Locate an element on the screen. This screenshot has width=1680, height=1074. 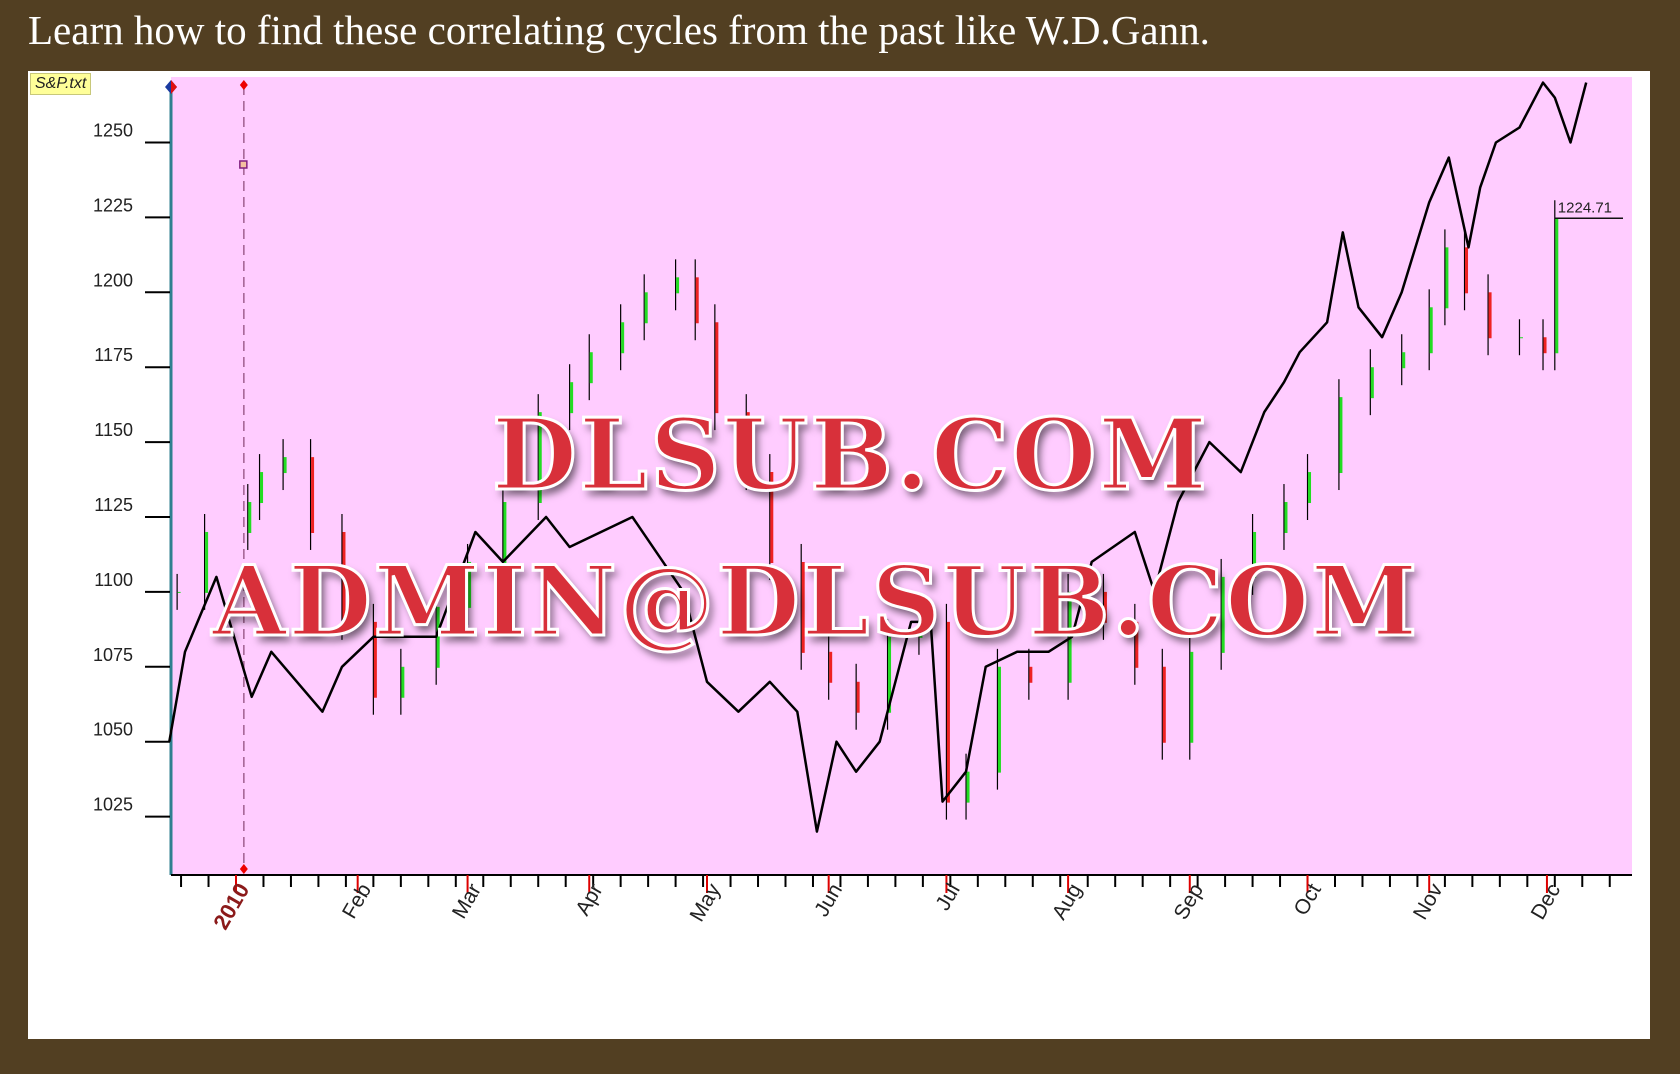
y-tick-label: 1100 is located at coordinates (113, 580).